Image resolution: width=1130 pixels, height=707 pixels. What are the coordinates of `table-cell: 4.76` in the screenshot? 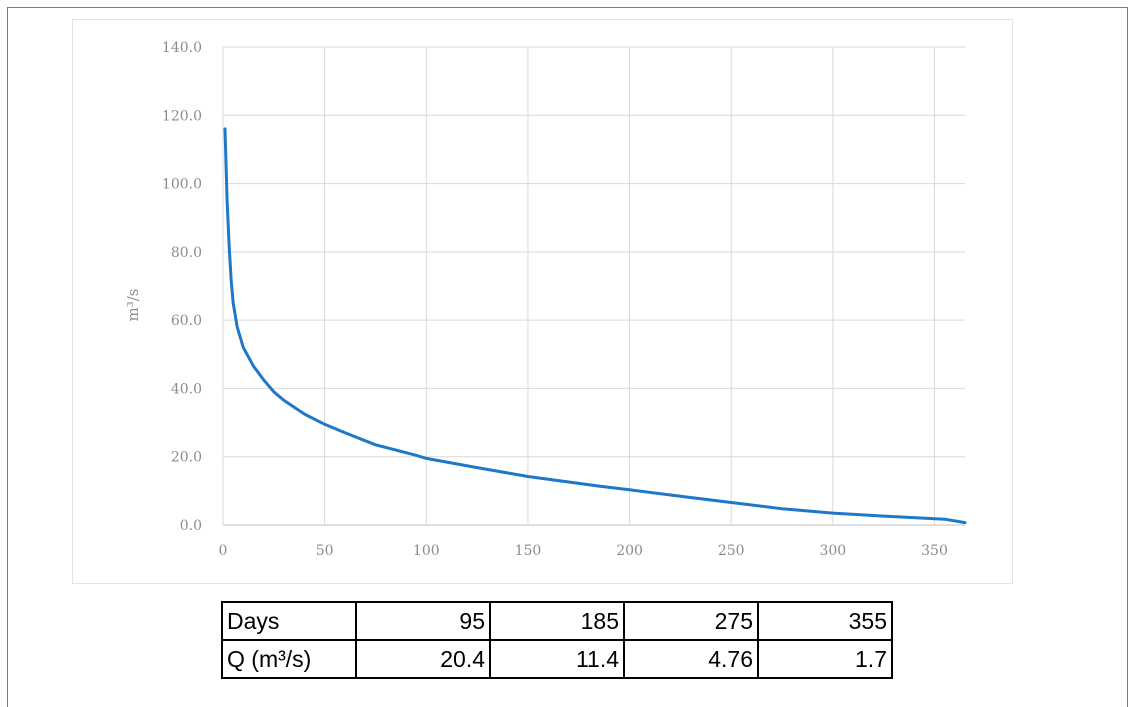 It's located at (691, 659).